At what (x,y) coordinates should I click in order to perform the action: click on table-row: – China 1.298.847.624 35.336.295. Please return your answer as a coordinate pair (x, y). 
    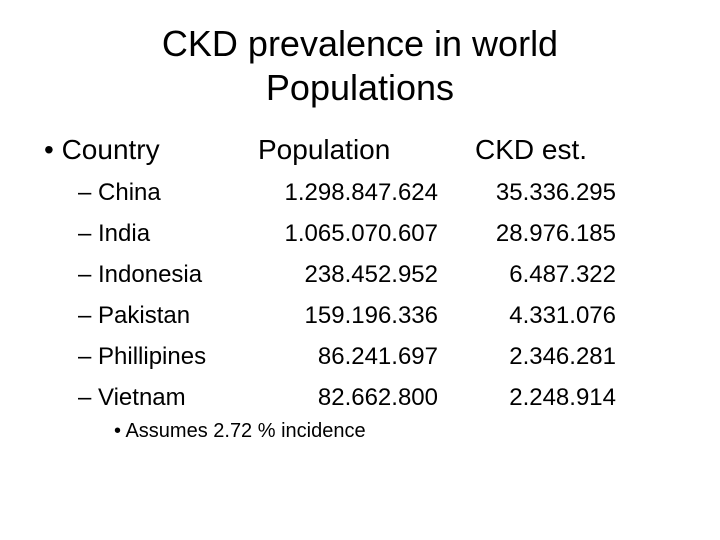
    Looking at the image, I should click on (360, 192).